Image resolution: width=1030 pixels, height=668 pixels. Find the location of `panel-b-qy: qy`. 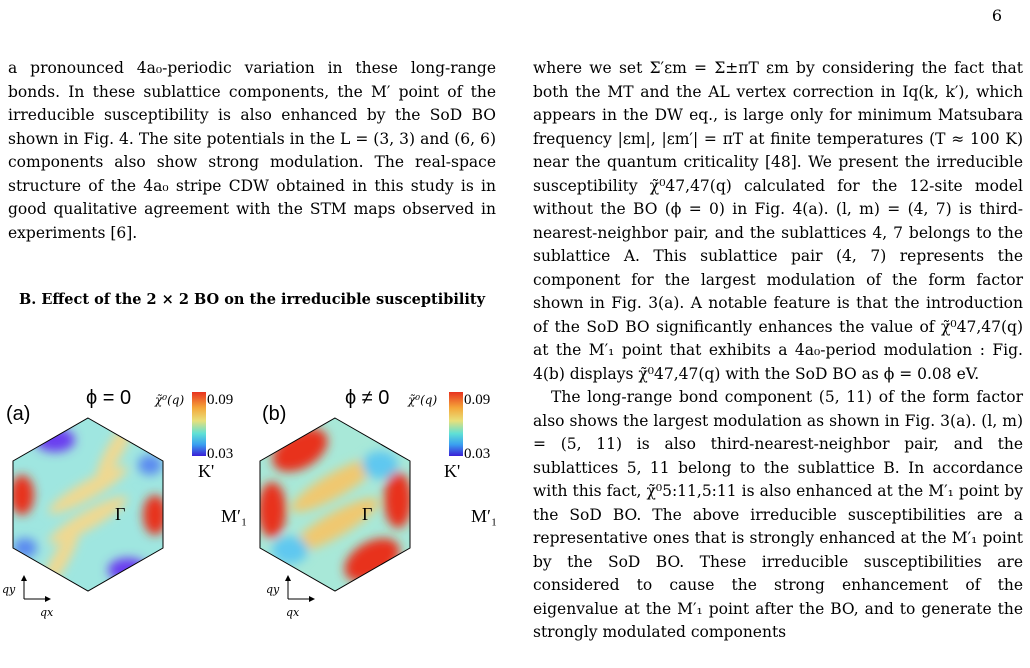

panel-b-qy: qy is located at coordinates (273, 589).